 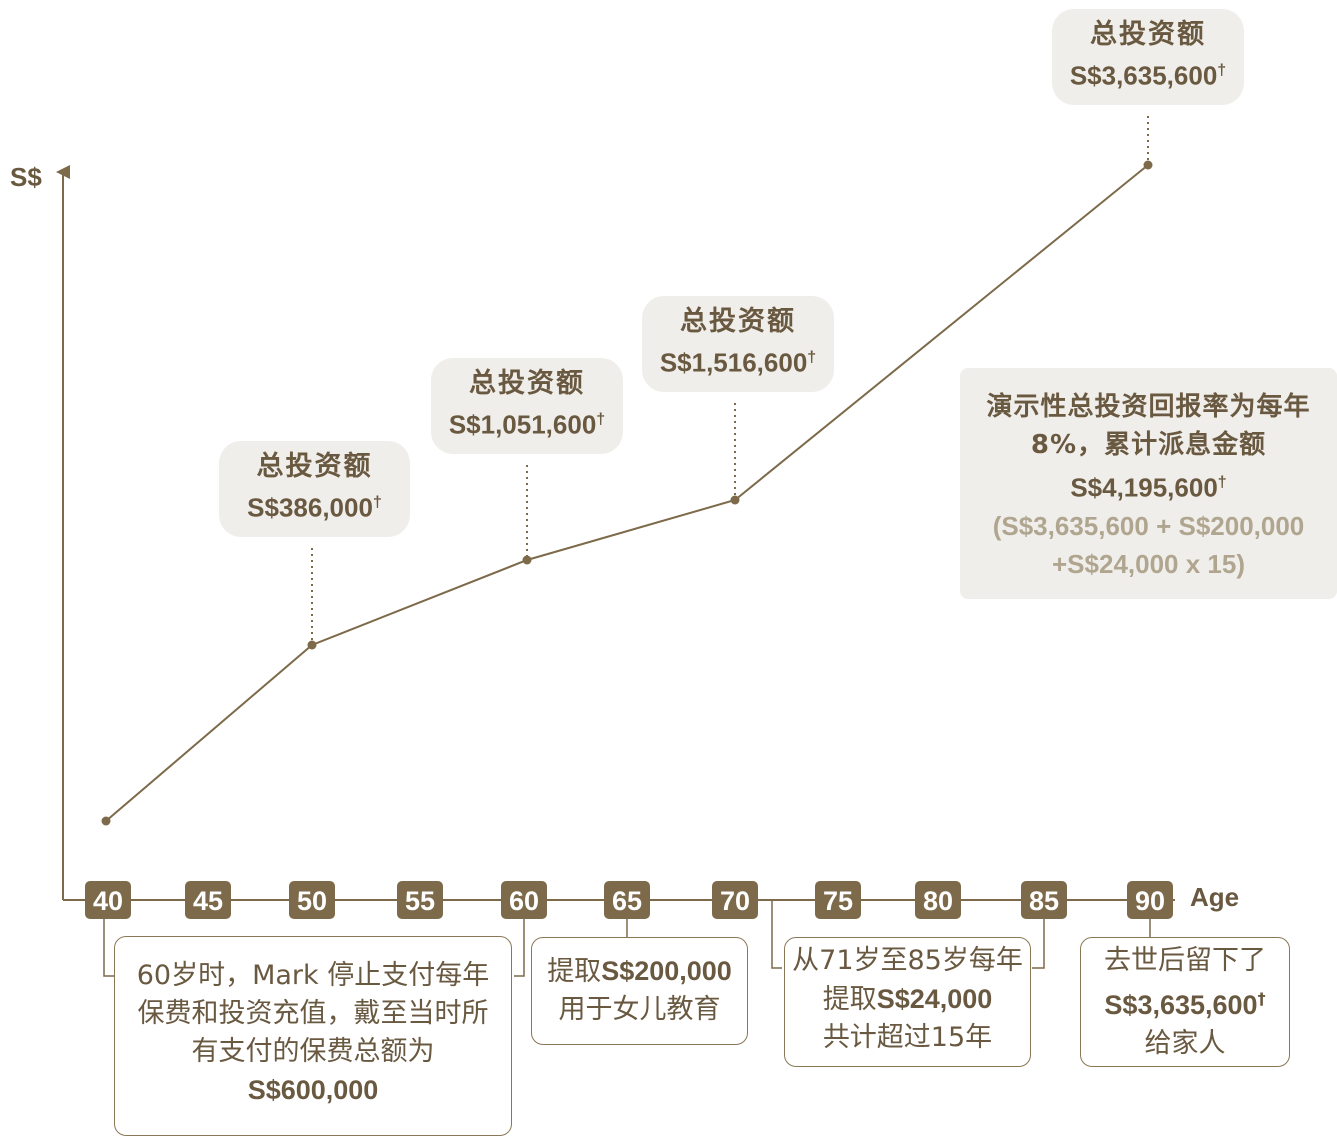 I want to click on svg-text: 85, so click(x=1044, y=901).